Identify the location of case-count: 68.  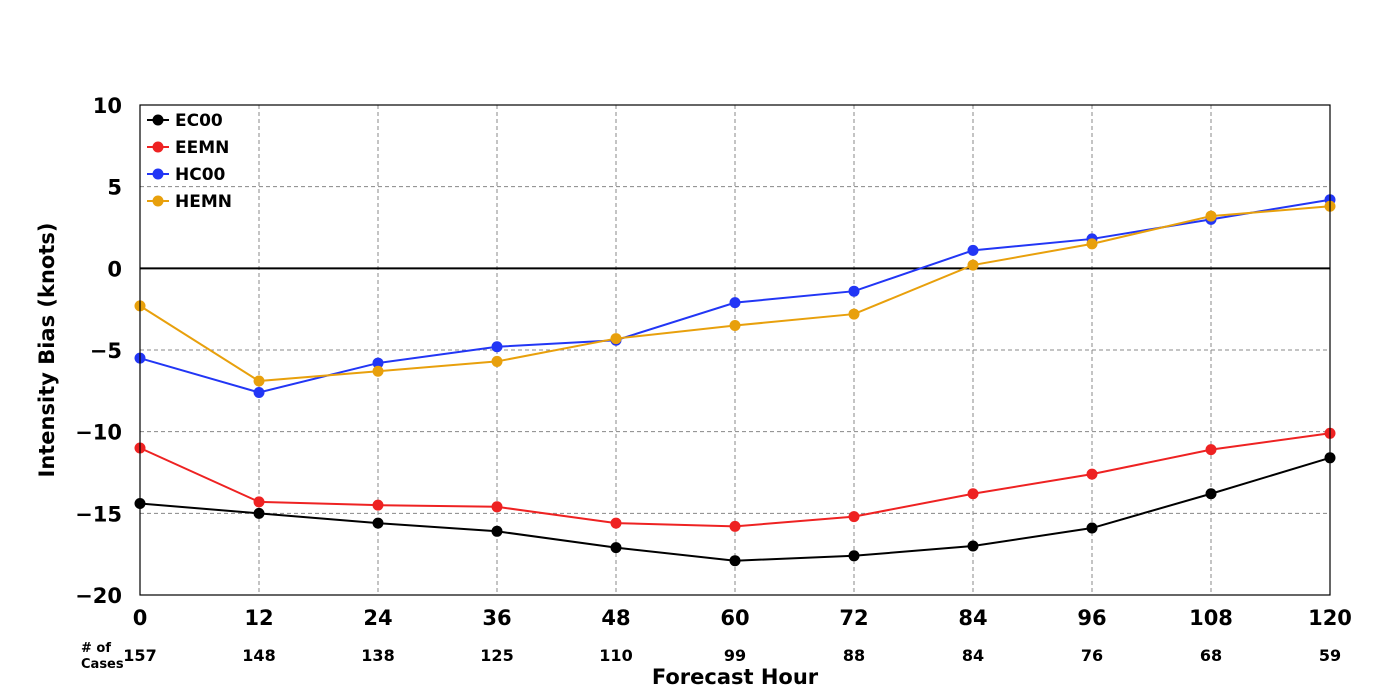
(1211, 655).